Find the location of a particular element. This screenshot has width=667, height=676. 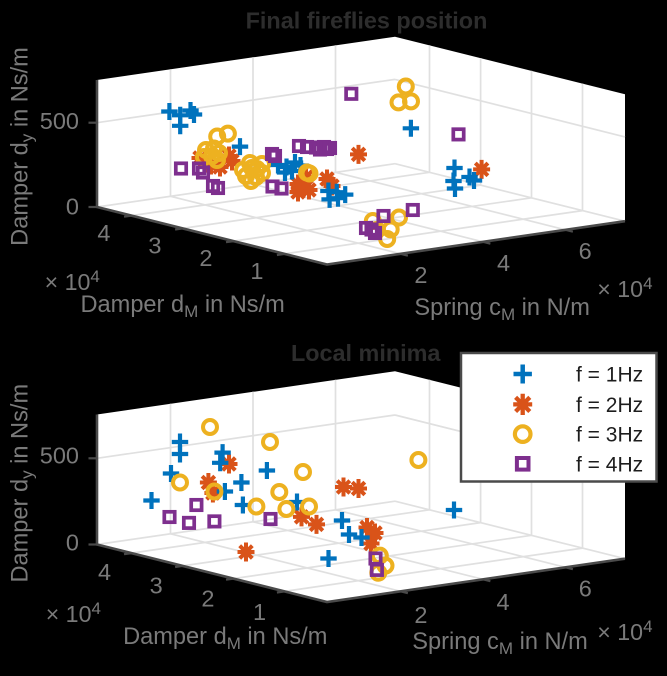

svg-text: Final fireflies position is located at coordinates (367, 21).